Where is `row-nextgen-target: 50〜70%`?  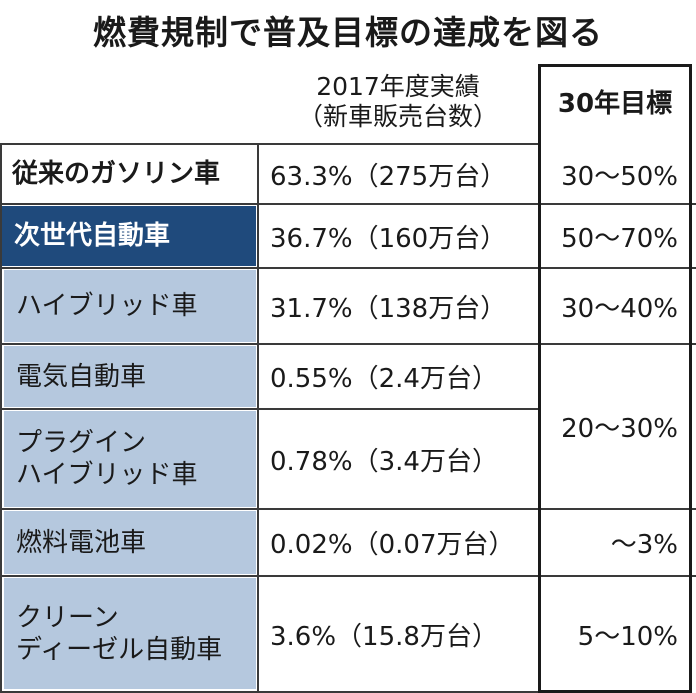 row-nextgen-target: 50〜70% is located at coordinates (619, 238).